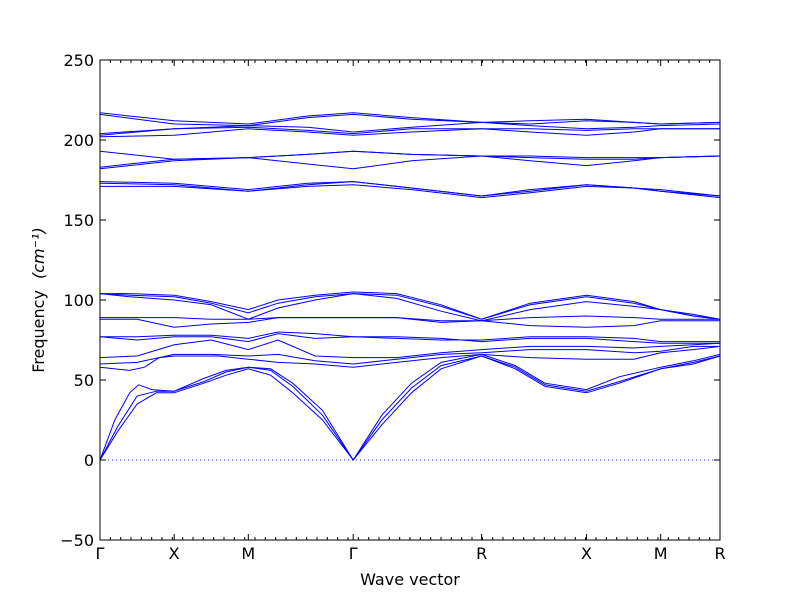 The width and height of the screenshot is (800, 600). I want to click on y-tick-label: 100, so click(78, 300).